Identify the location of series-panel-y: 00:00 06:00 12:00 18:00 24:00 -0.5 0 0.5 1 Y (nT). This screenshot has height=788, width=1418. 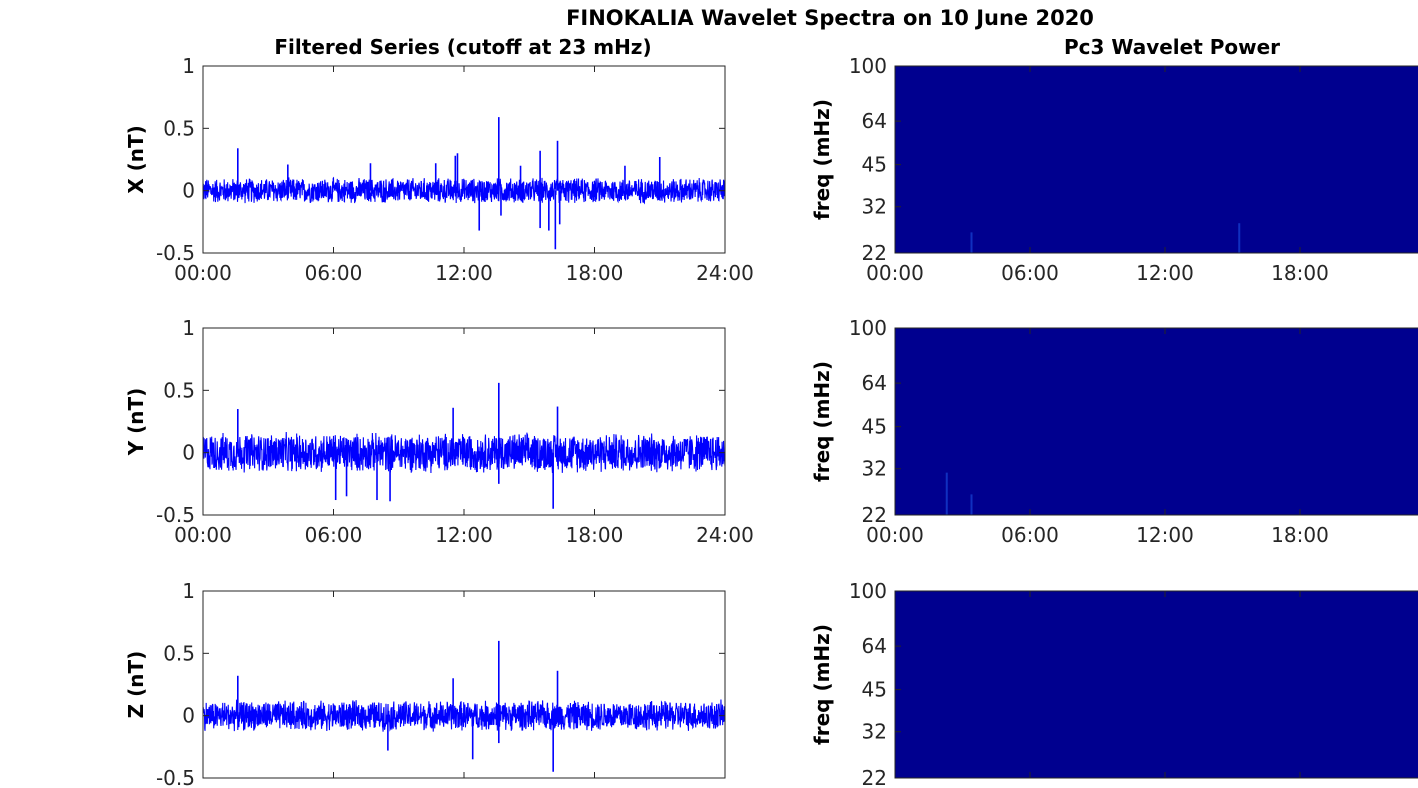
(439, 431).